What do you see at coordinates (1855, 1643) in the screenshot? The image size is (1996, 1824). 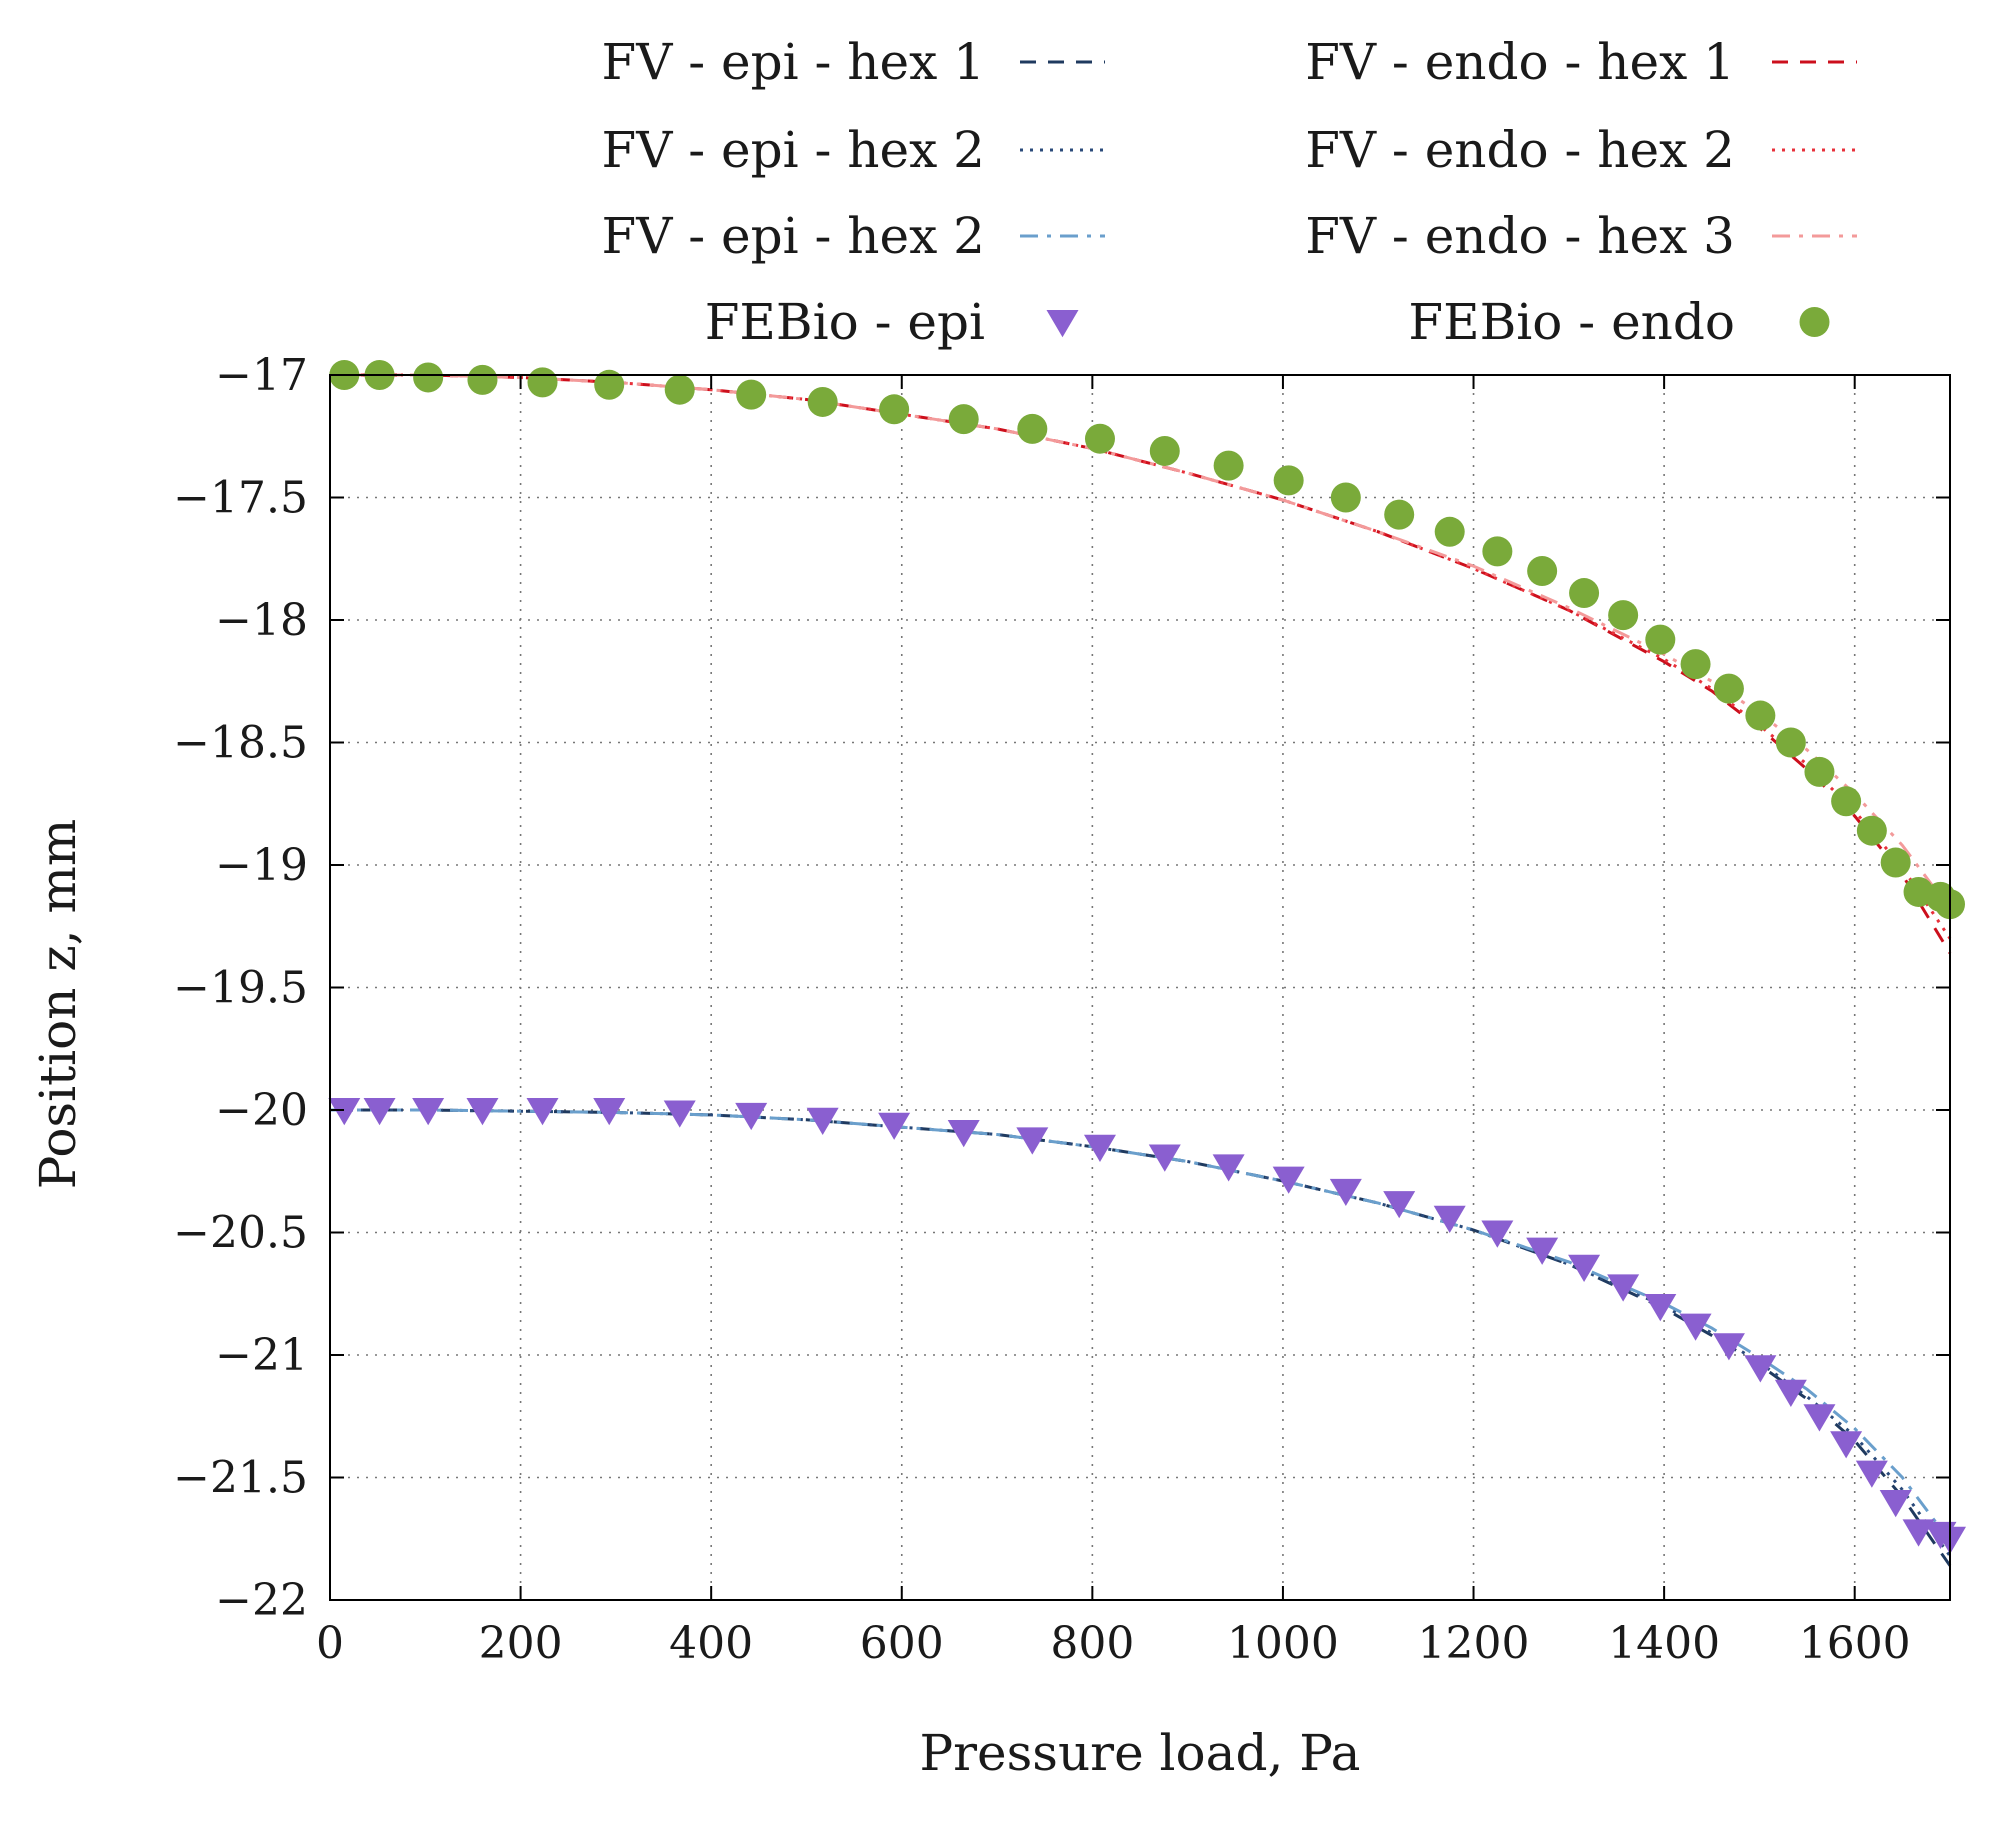 I see `x-tick-label: 1600` at bounding box center [1855, 1643].